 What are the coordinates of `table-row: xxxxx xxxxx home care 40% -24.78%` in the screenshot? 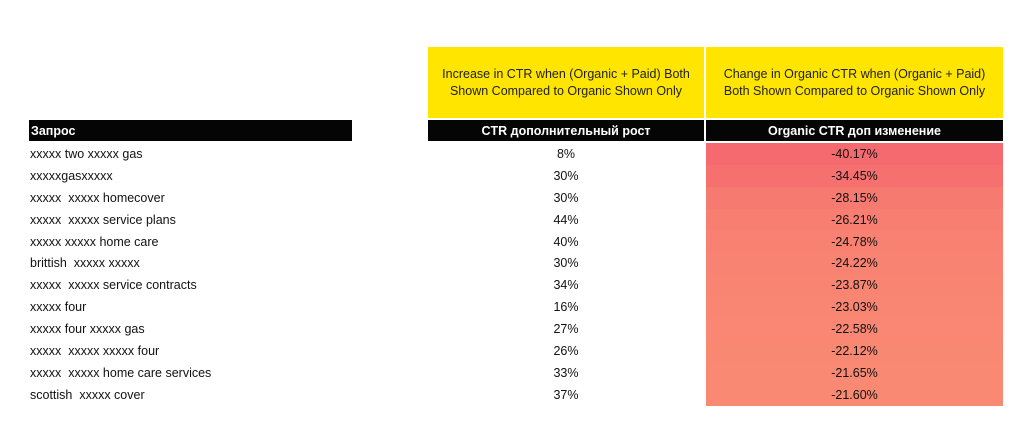 It's located at (512, 241).